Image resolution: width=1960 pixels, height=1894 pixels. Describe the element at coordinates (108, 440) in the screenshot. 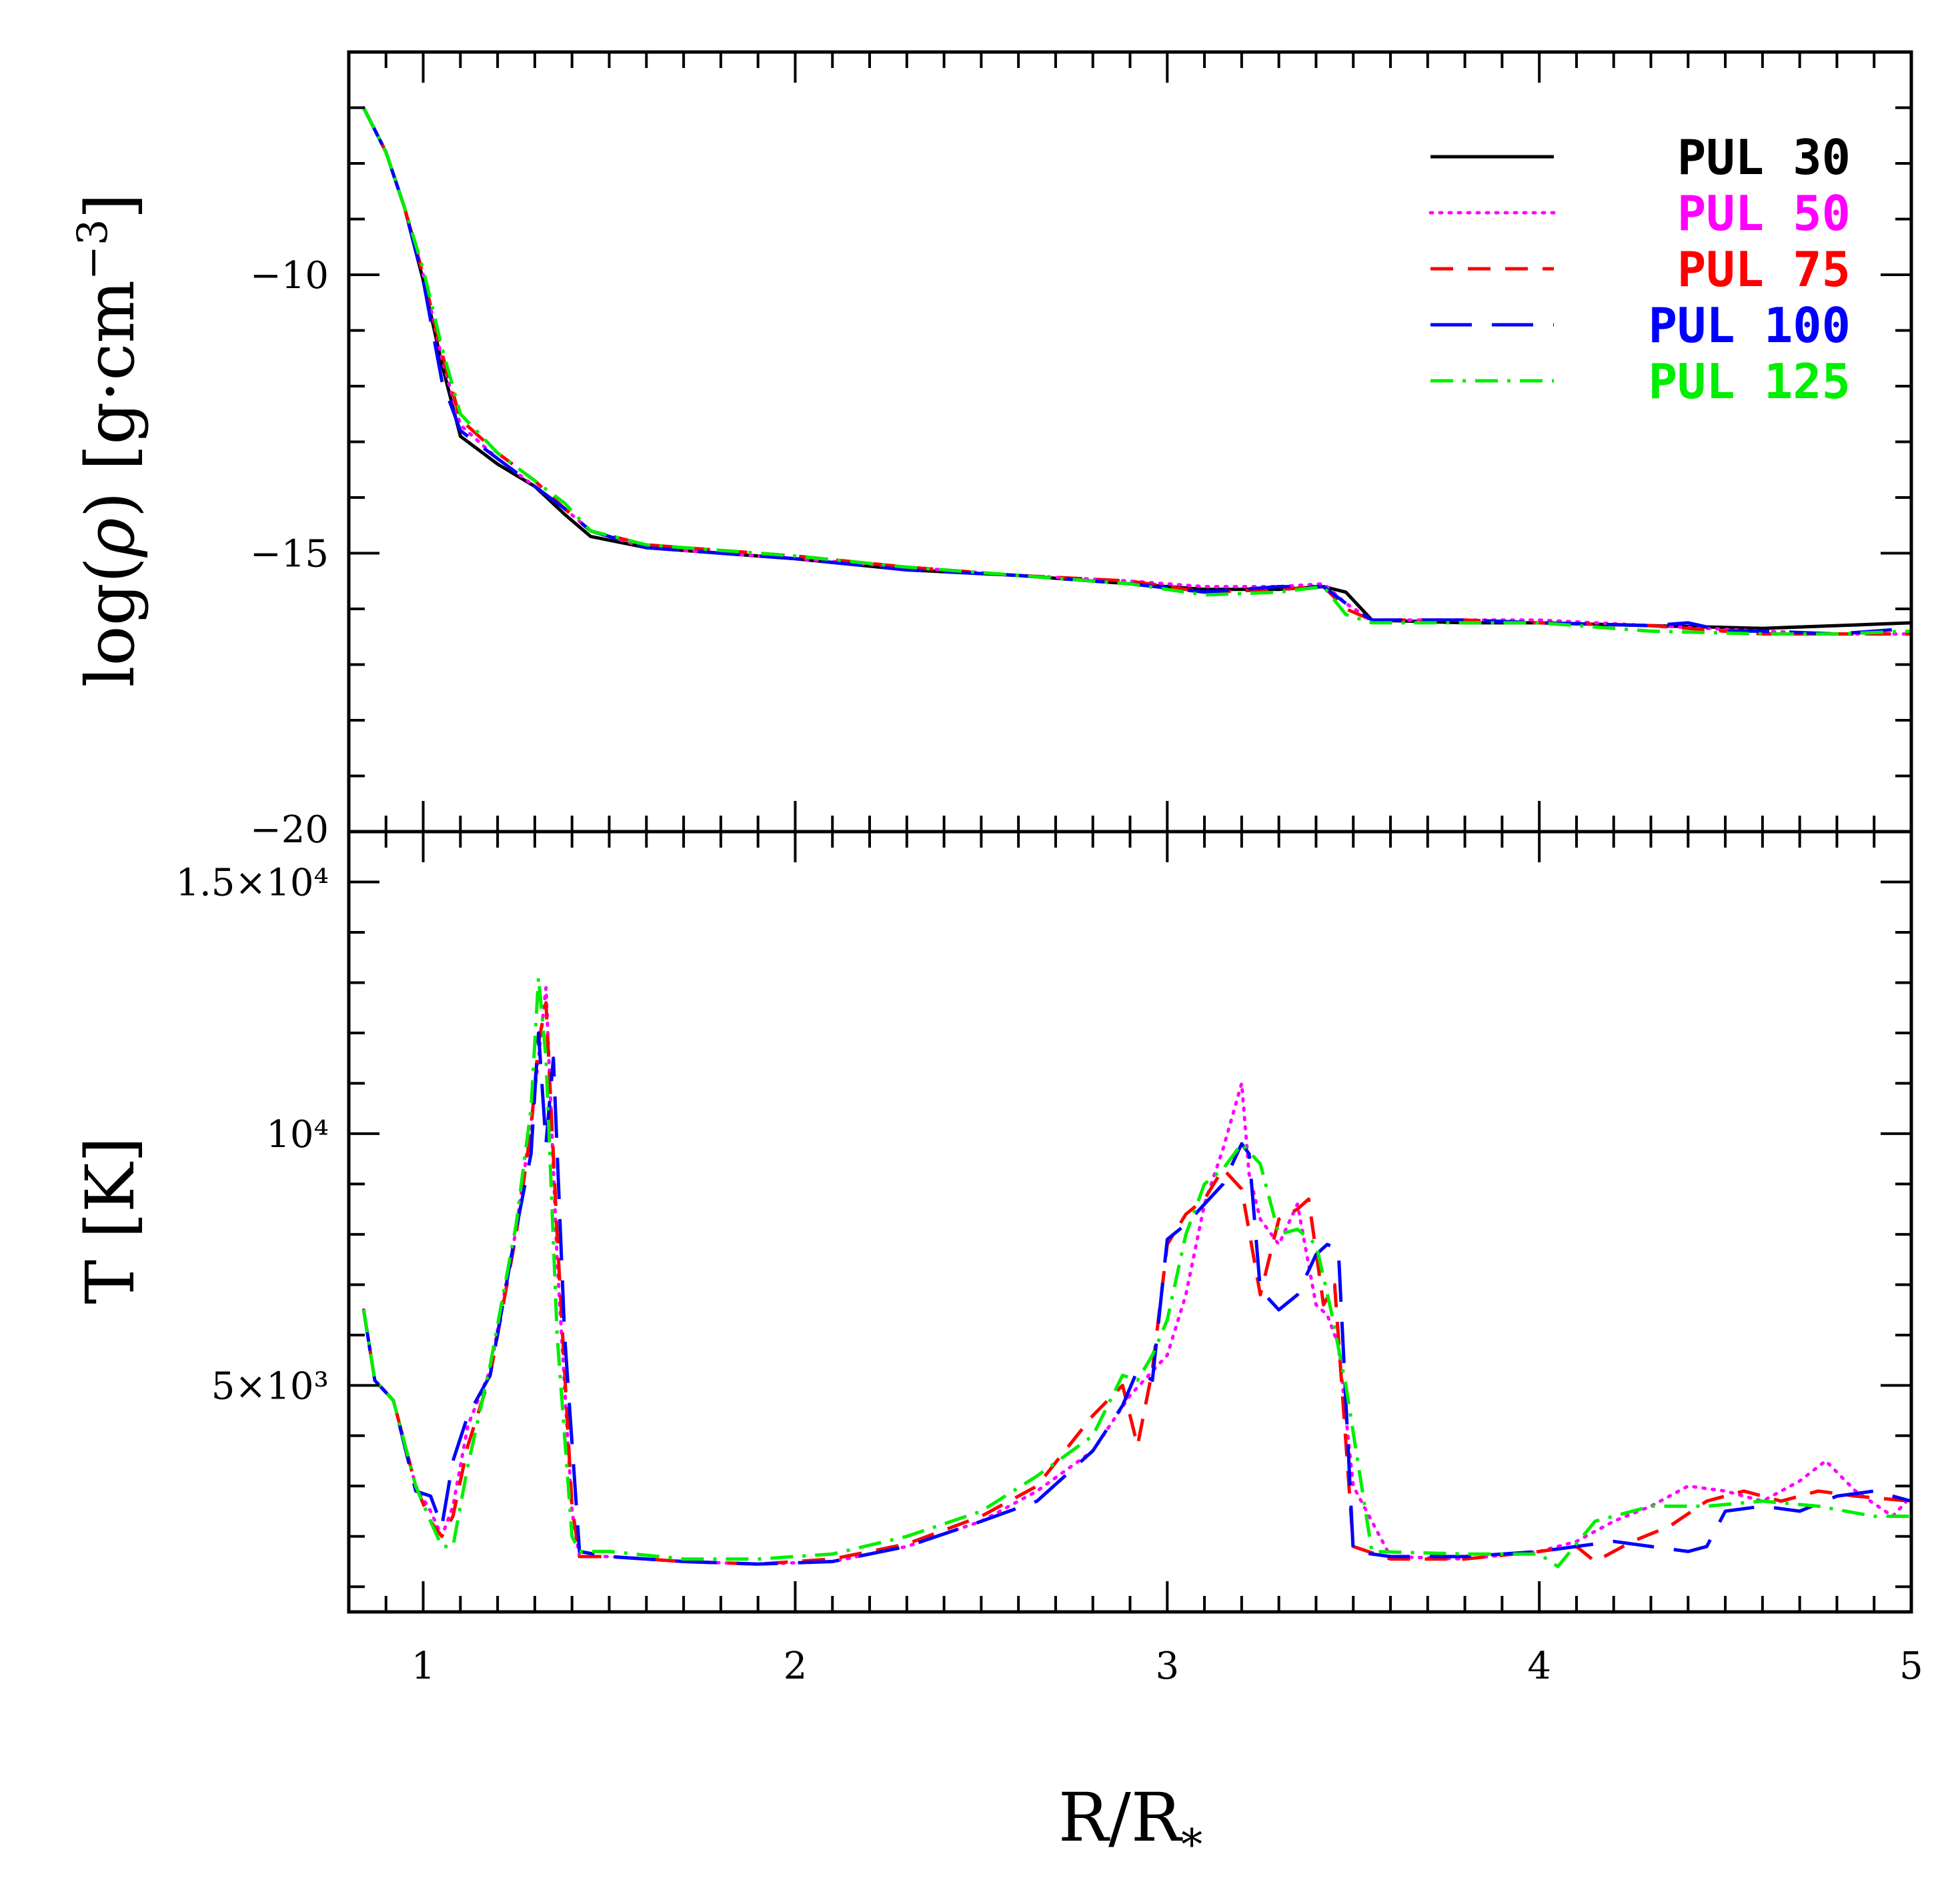

I see `density-y-axis-label: log(ρ) [g·cm−3]` at that location.